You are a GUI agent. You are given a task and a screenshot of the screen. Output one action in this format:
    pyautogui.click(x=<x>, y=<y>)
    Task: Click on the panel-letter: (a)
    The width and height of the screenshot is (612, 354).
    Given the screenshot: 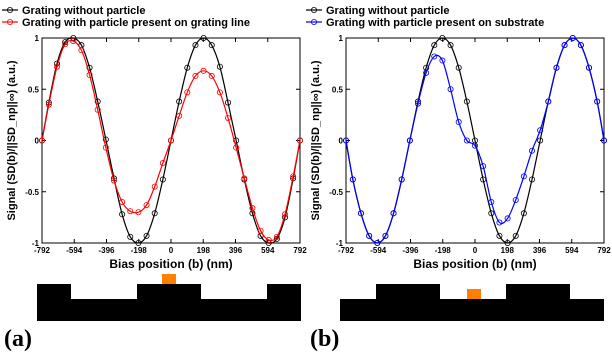 What is the action you would take?
    pyautogui.click(x=18, y=339)
    